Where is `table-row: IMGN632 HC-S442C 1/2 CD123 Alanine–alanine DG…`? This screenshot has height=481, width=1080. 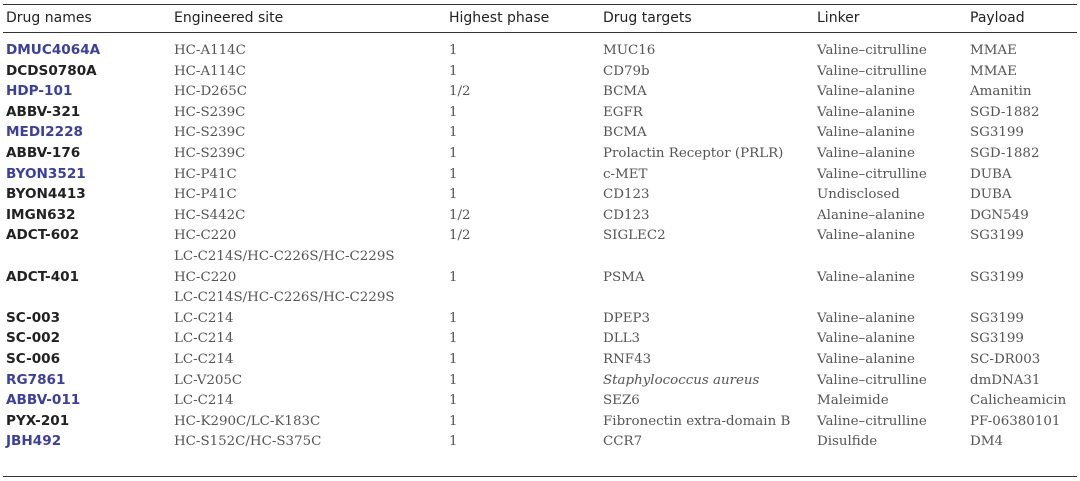 table-row: IMGN632 HC-S442C 1/2 CD123 Alanine–alanine DG… is located at coordinates (540, 215).